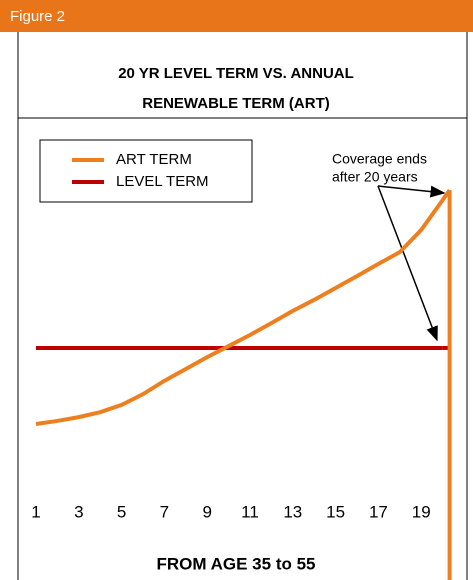 The width and height of the screenshot is (473, 580). Describe the element at coordinates (292, 511) in the screenshot. I see `x-tick-label: 13` at that location.